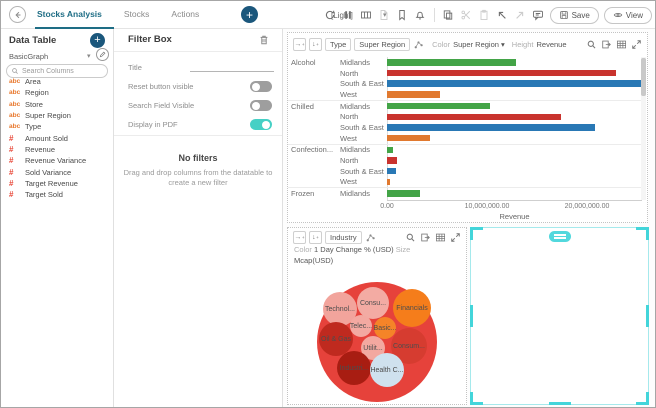 Image resolution: width=656 pixels, height=408 pixels. What do you see at coordinates (57, 126) in the screenshot?
I see `column-item: abc Type` at bounding box center [57, 126].